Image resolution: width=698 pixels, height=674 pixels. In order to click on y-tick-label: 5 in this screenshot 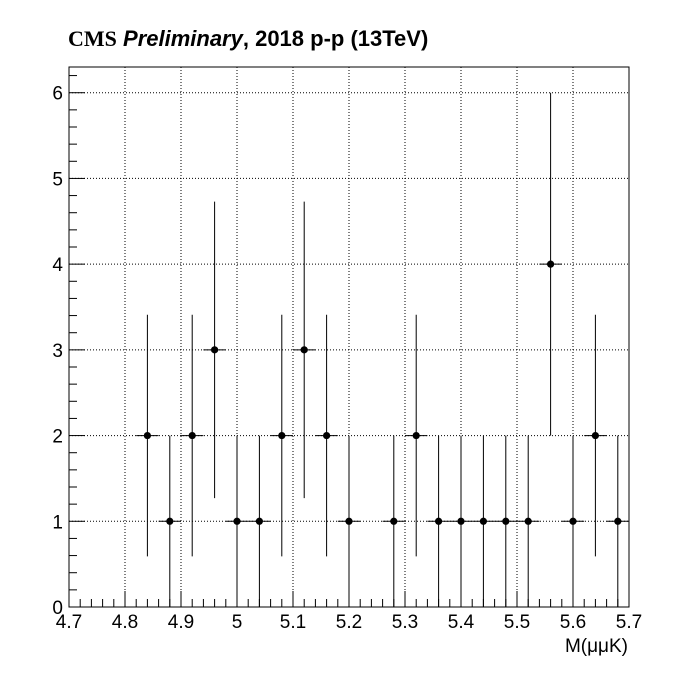, I will do `click(57, 179)`.